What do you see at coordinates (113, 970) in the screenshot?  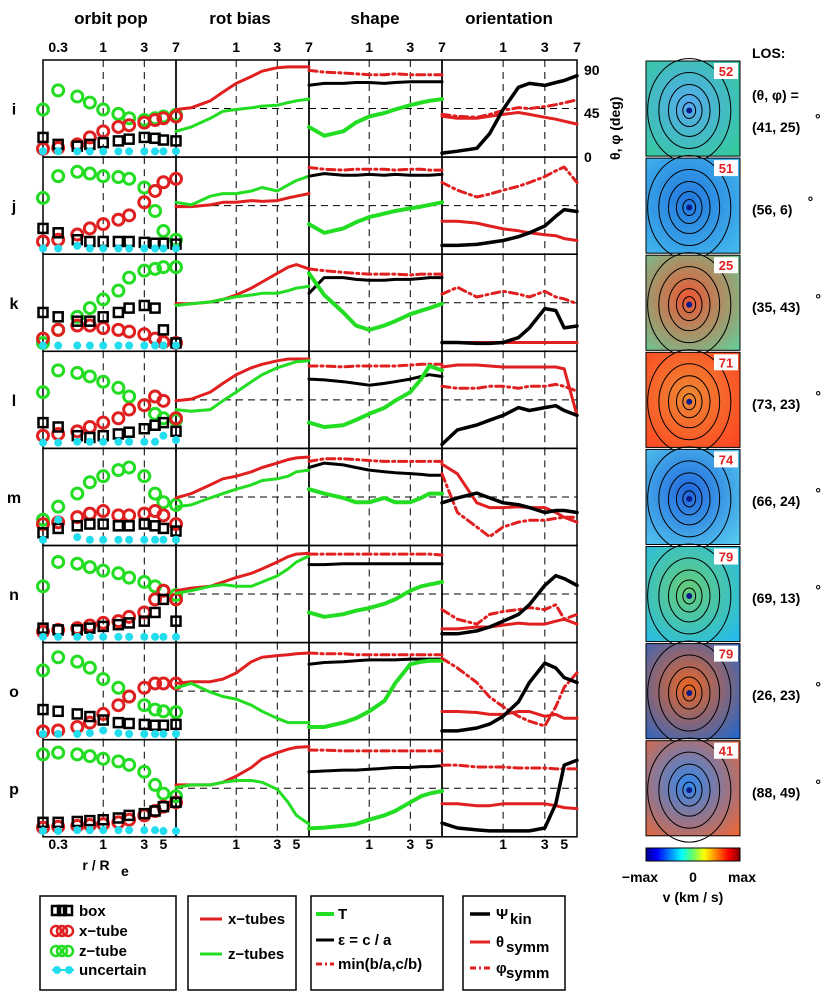 I see `legend-orbit-label: uncertain` at bounding box center [113, 970].